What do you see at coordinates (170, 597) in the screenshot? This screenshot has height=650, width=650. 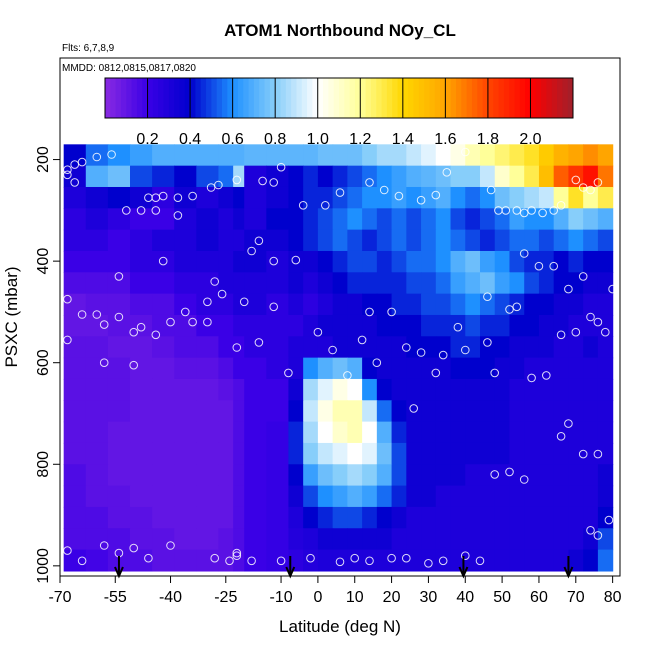 I see `x-tick-label: -40` at bounding box center [170, 597].